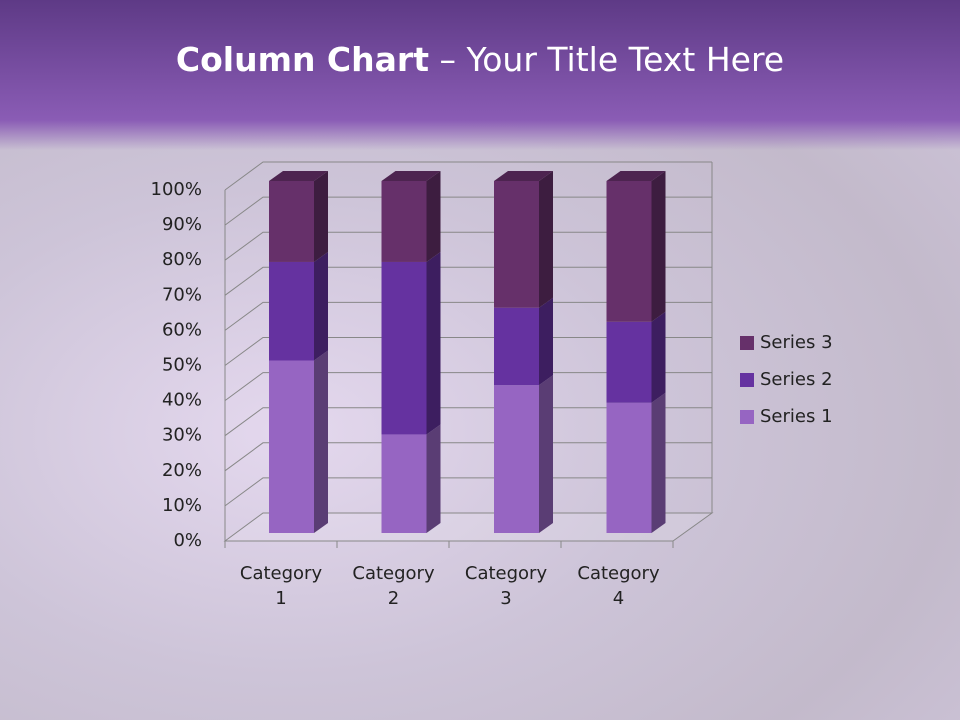  What do you see at coordinates (618, 586) in the screenshot?
I see `x-tick-label: Category 4` at bounding box center [618, 586].